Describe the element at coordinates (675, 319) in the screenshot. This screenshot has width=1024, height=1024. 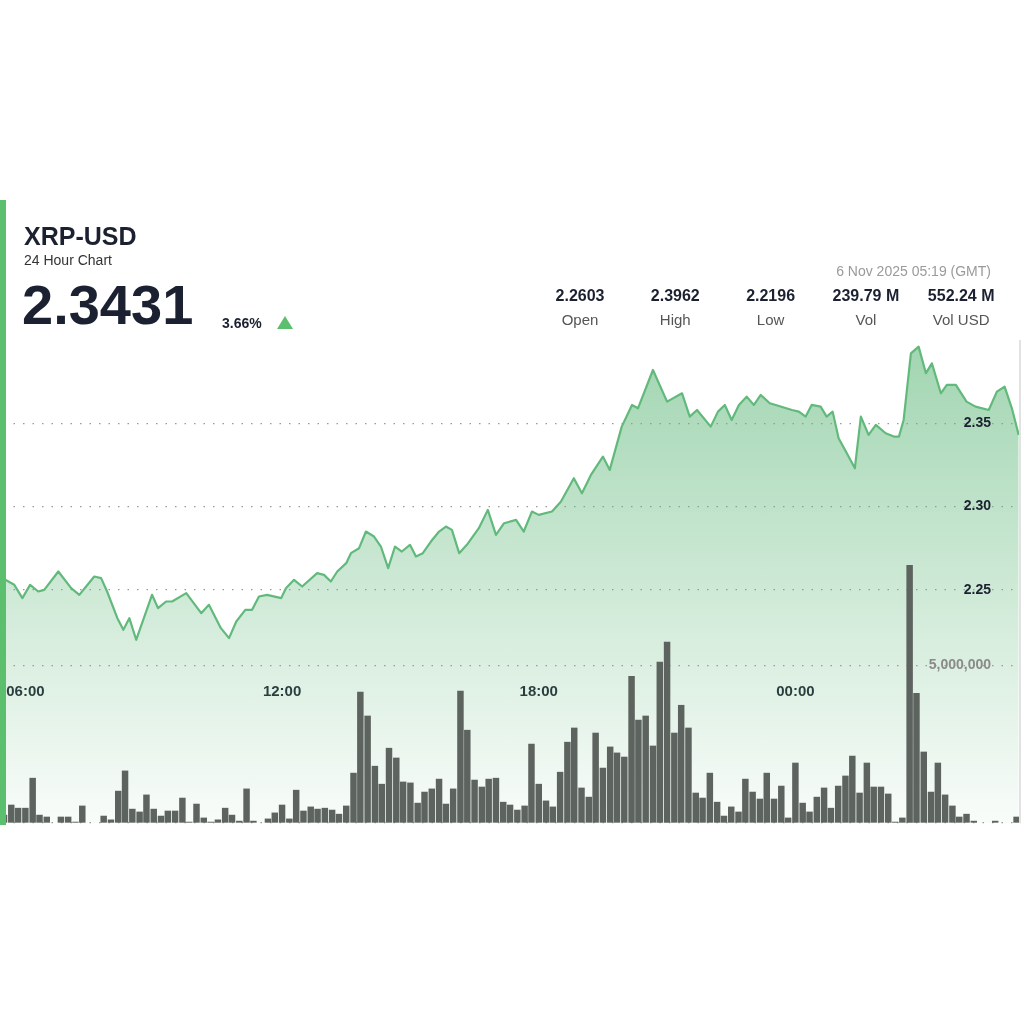
I see `text: High` at that location.